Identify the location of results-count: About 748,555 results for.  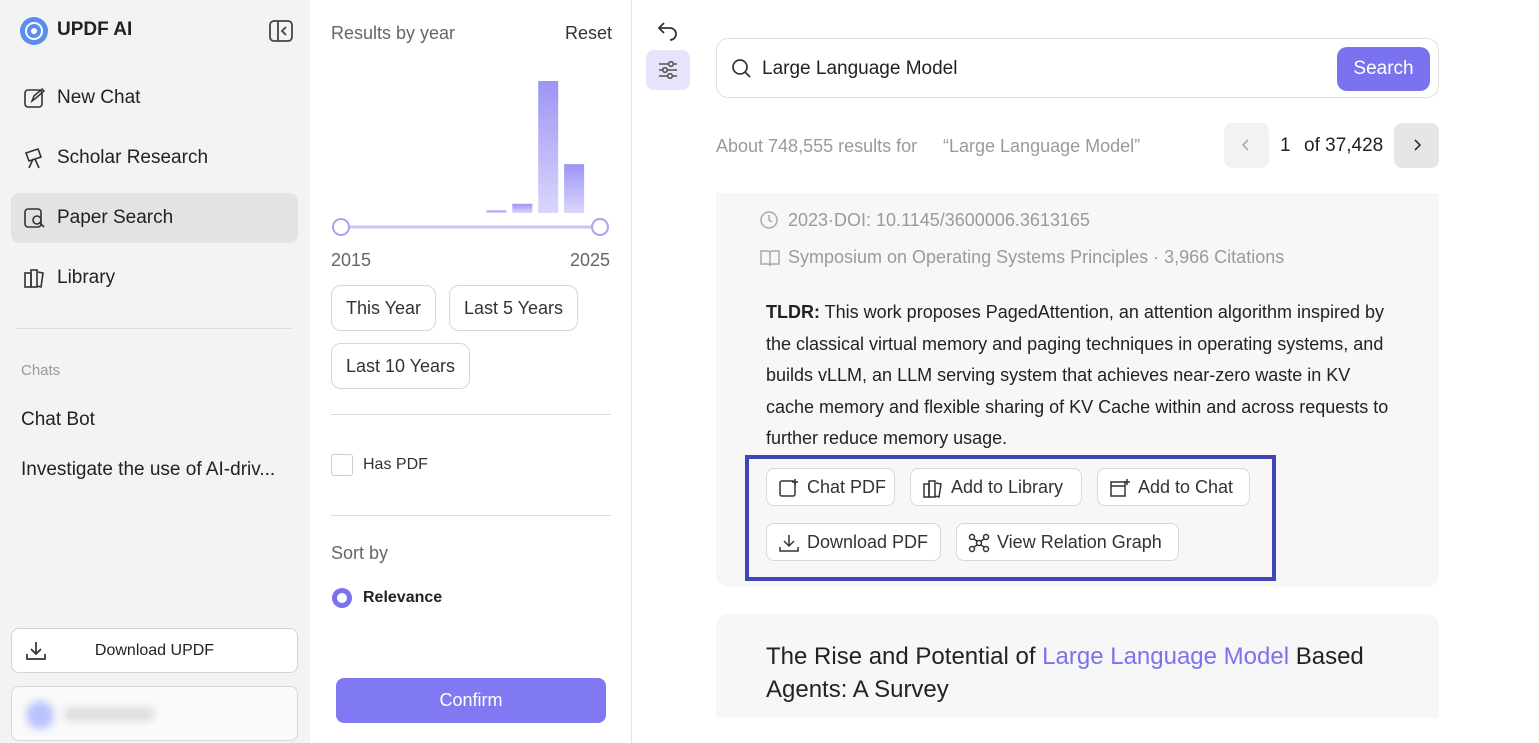
(817, 146).